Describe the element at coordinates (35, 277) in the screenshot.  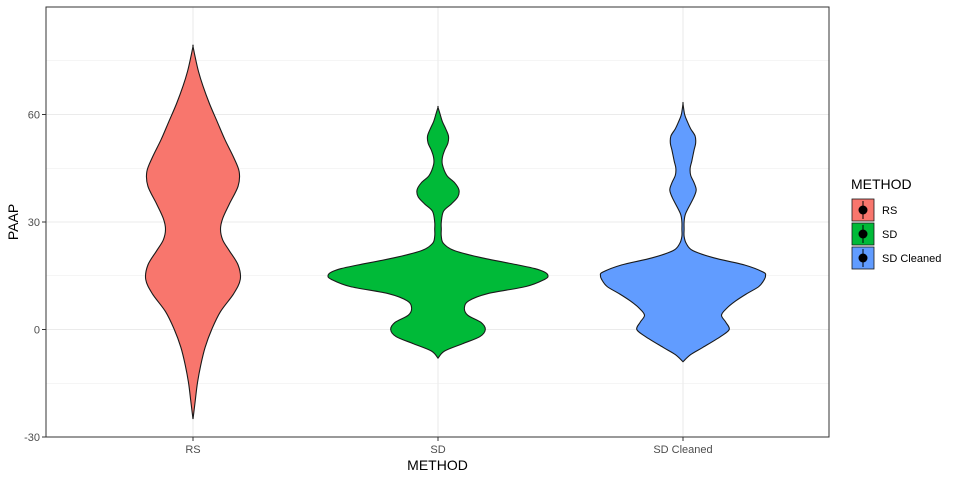
I see `y-axis-ticks: -30 0 30 60` at that location.